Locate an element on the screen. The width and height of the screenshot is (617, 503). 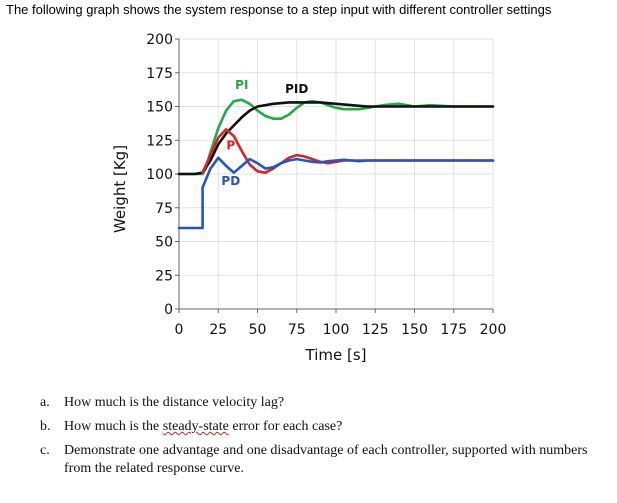
x-tick-label: 25 is located at coordinates (218, 330).